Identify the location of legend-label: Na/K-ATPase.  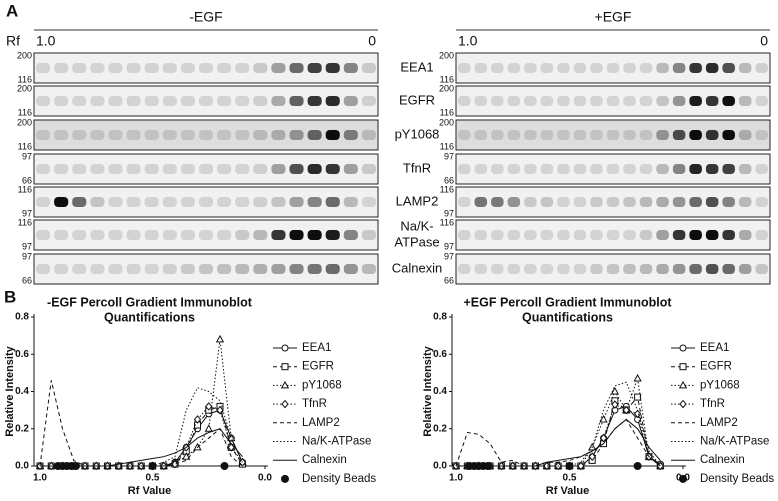
(734, 442).